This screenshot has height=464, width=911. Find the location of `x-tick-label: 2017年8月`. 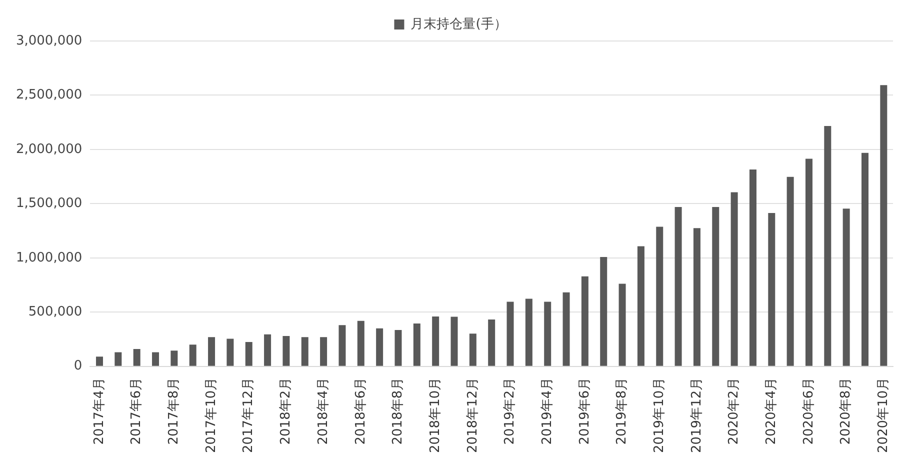

x-tick-label: 2017年8月 is located at coordinates (174, 411).